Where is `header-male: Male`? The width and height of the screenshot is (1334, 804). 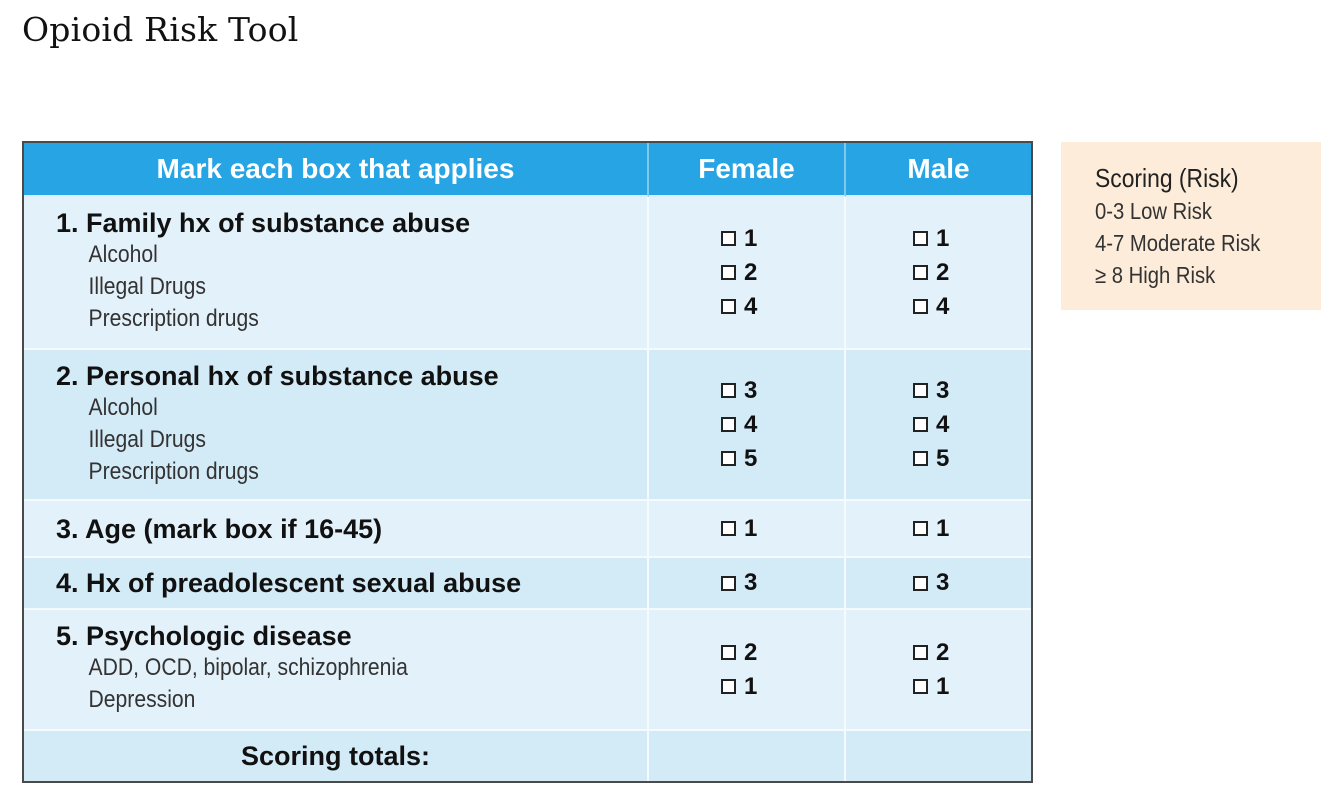 header-male: Male is located at coordinates (938, 170).